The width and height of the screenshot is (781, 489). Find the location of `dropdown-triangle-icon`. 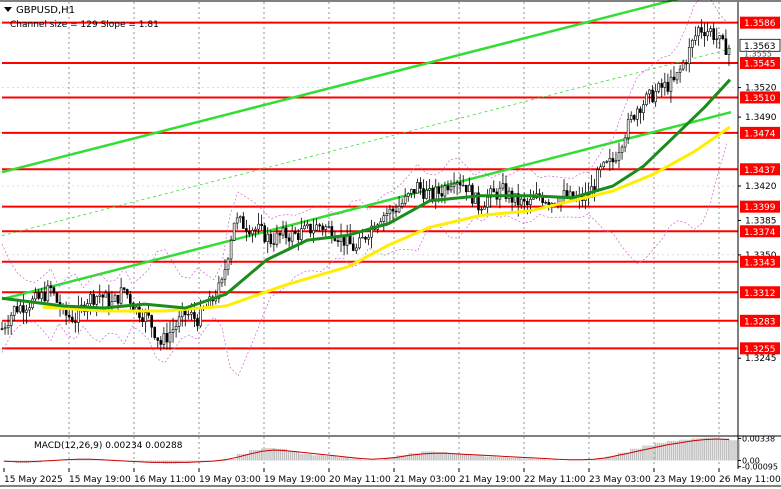

dropdown-triangle-icon is located at coordinates (8, 9).